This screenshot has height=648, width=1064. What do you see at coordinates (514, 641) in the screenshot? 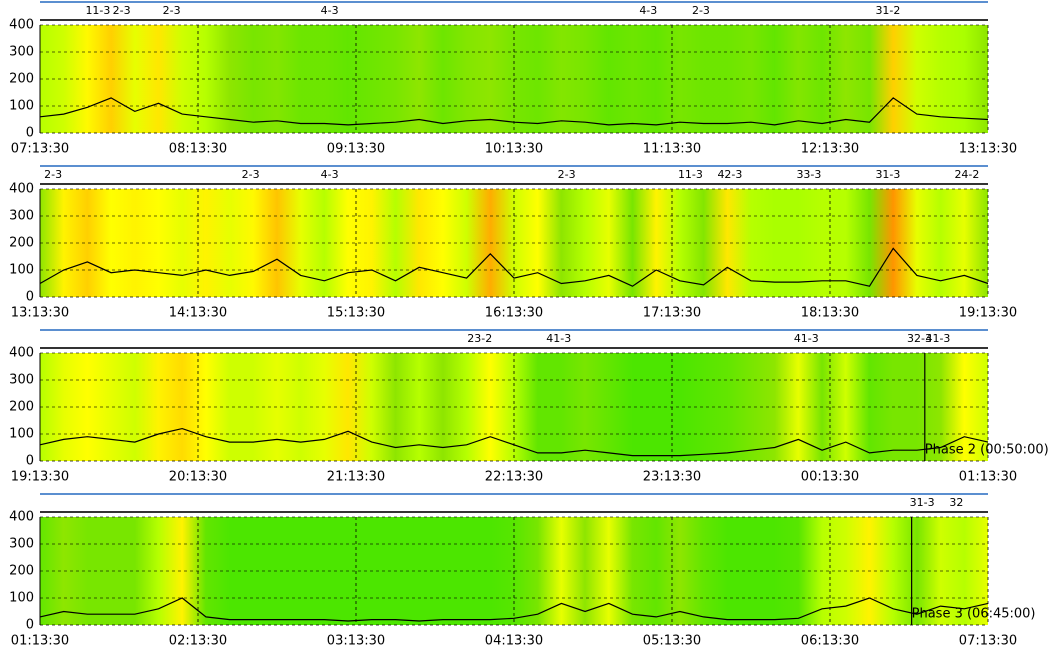
I see `x-tick-label: 04:13:30` at bounding box center [514, 641].